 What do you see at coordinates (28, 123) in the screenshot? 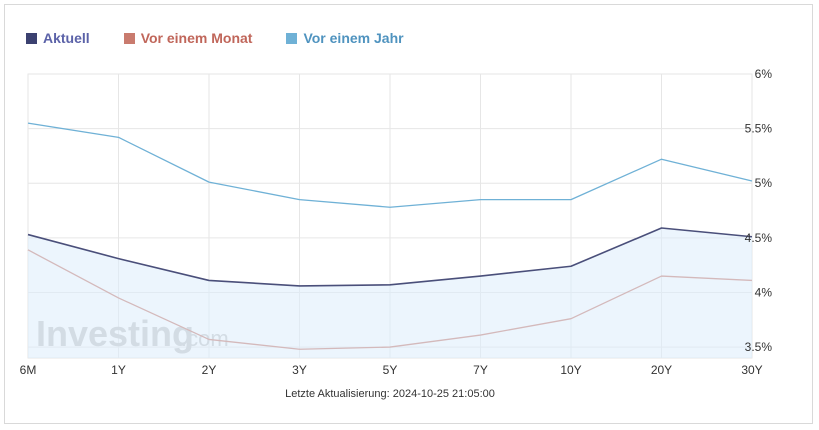
I see `point-vor-einem-jahr-6m` at bounding box center [28, 123].